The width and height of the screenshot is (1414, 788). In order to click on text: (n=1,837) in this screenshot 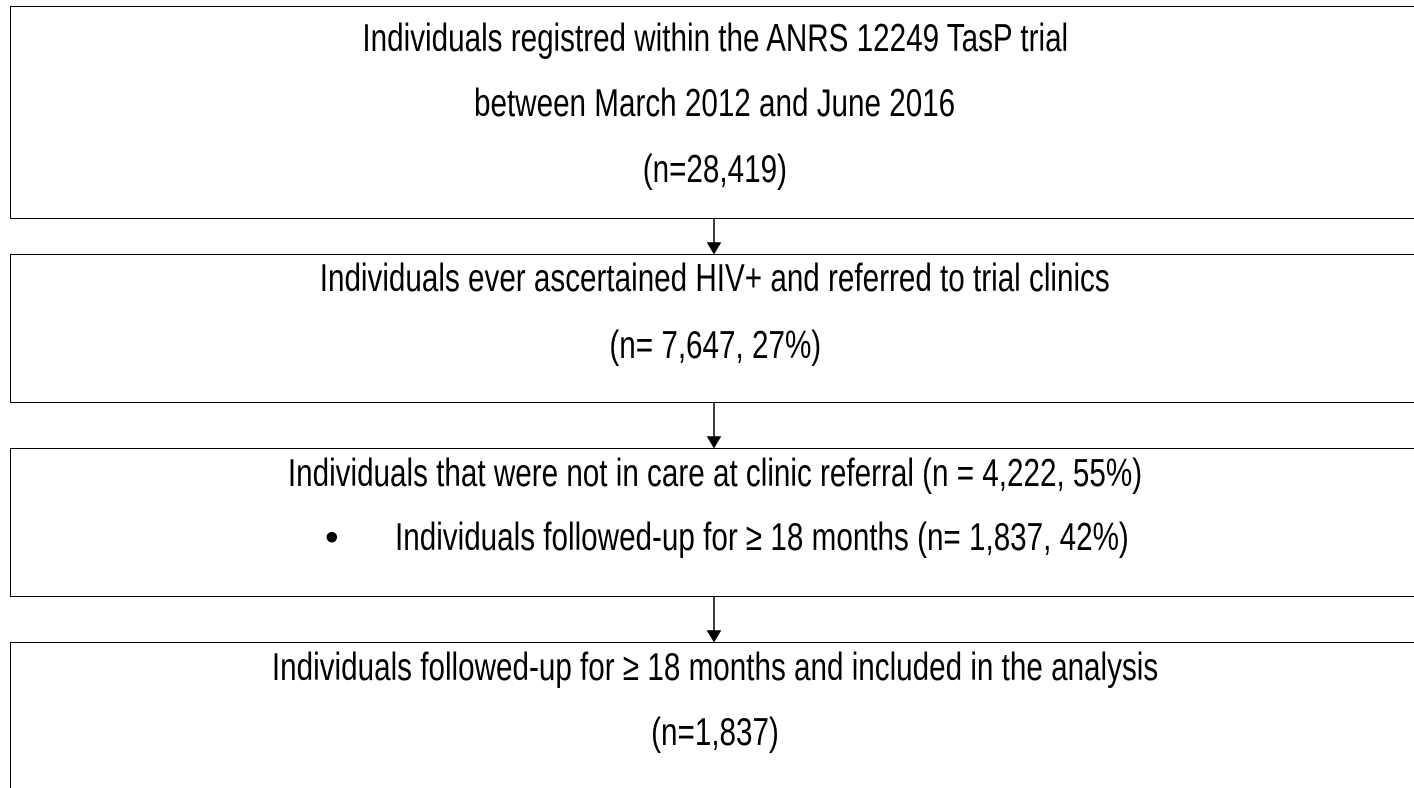, I will do `click(715, 732)`.